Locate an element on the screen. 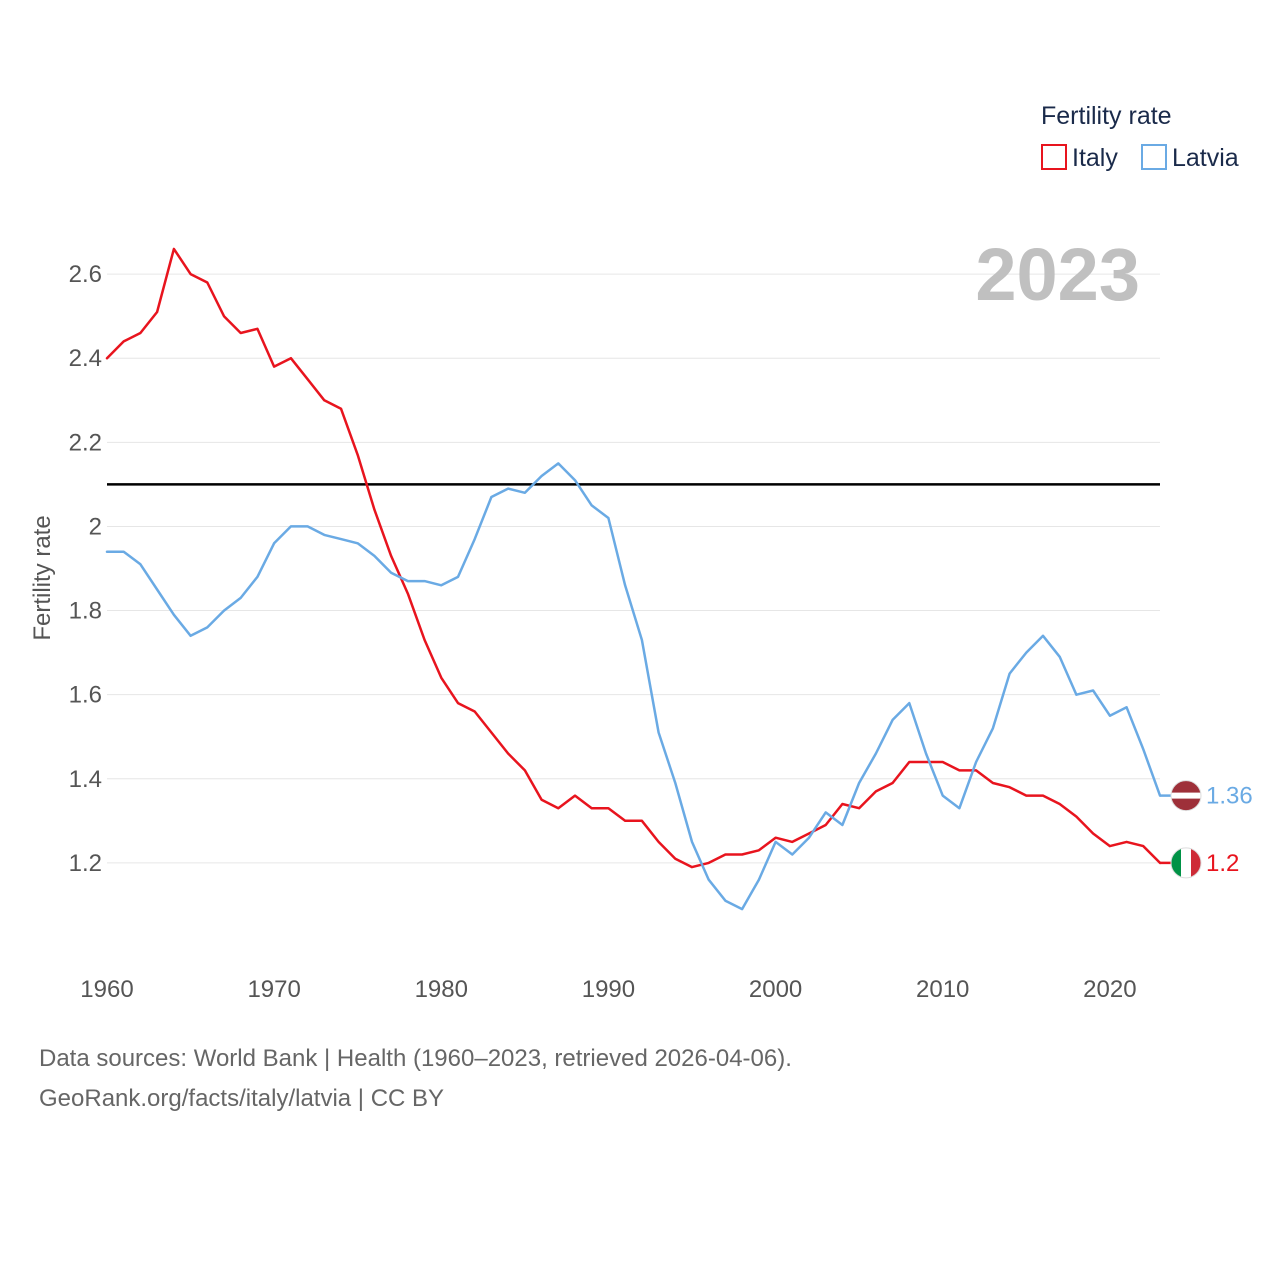 The height and width of the screenshot is (1280, 1280). end-value-label-latvia: 1.36 is located at coordinates (1229, 796).